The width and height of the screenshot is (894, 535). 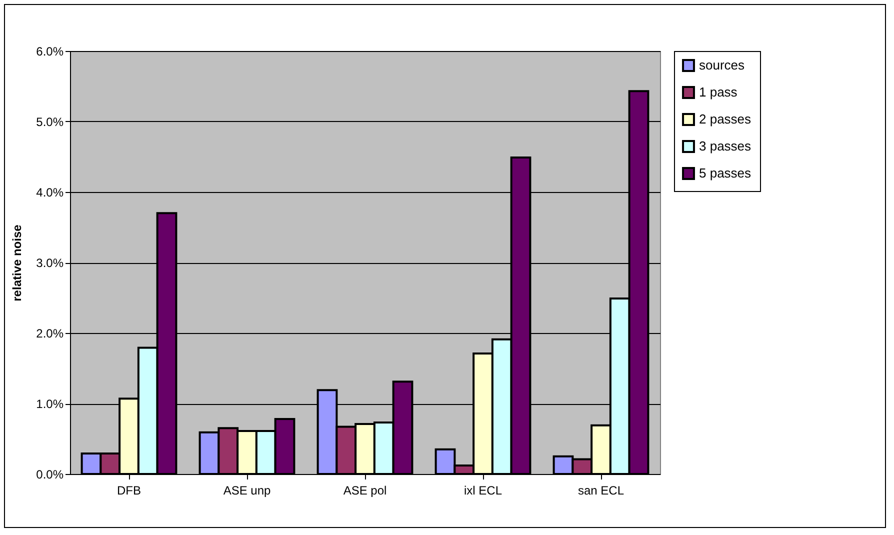 I want to click on y-tick-label: 2.0%, so click(x=50, y=333).